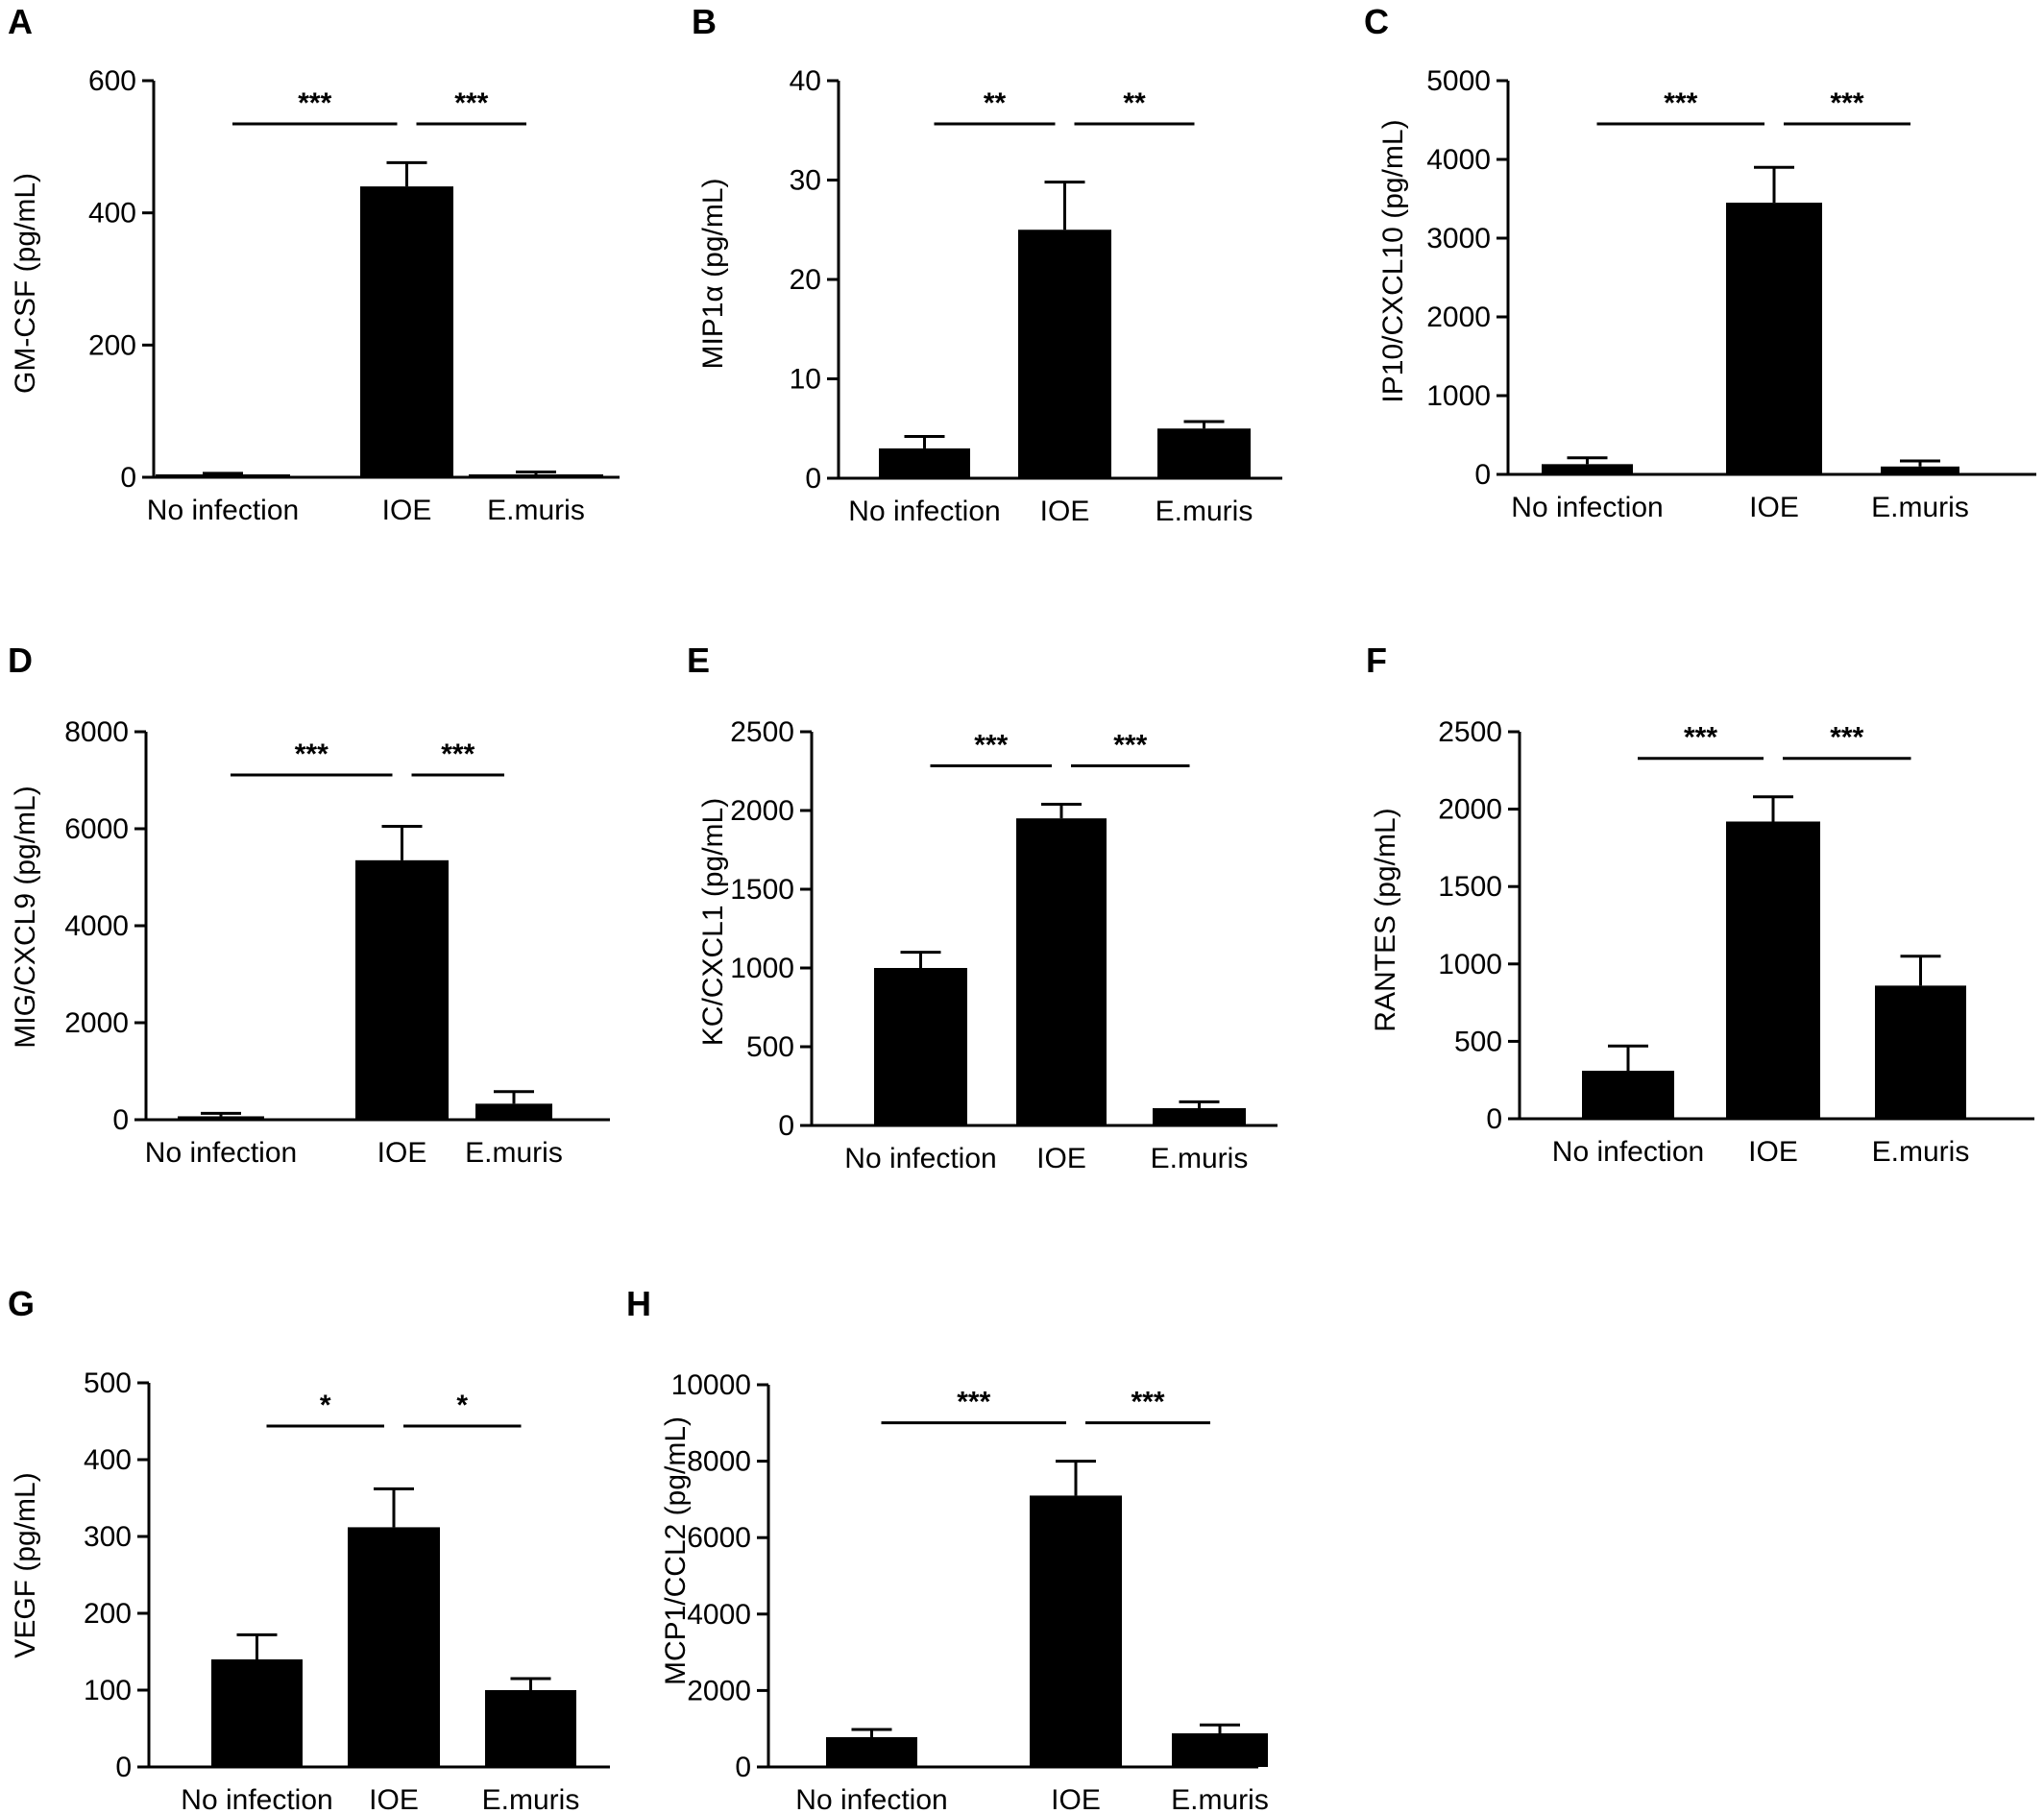  I want to click on y-tick-label: 8000, so click(96, 732).